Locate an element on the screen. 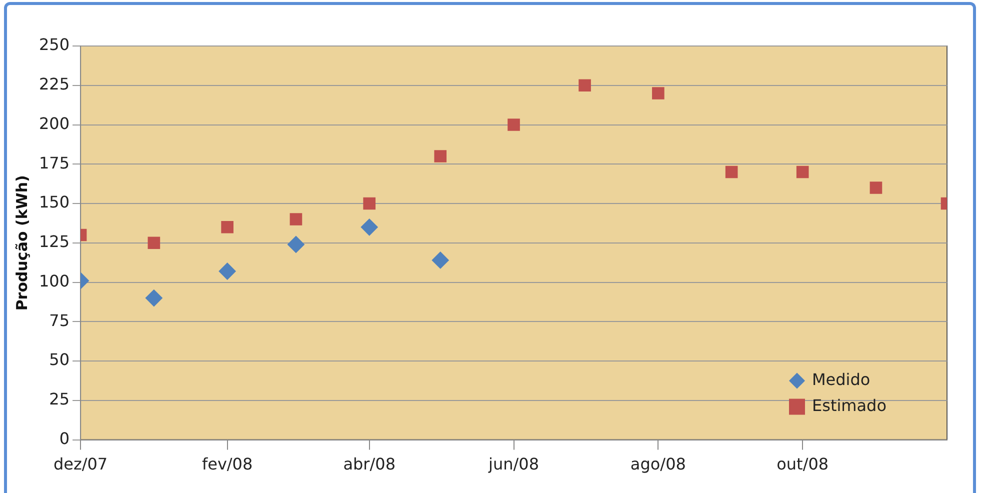  y-tick-label: 225 is located at coordinates (54, 84).